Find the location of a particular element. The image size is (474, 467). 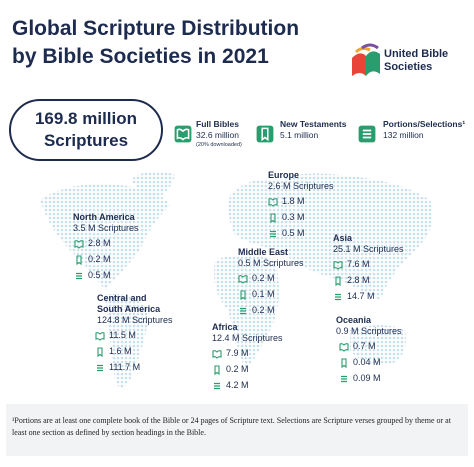

region-name: Africa is located at coordinates (225, 327).